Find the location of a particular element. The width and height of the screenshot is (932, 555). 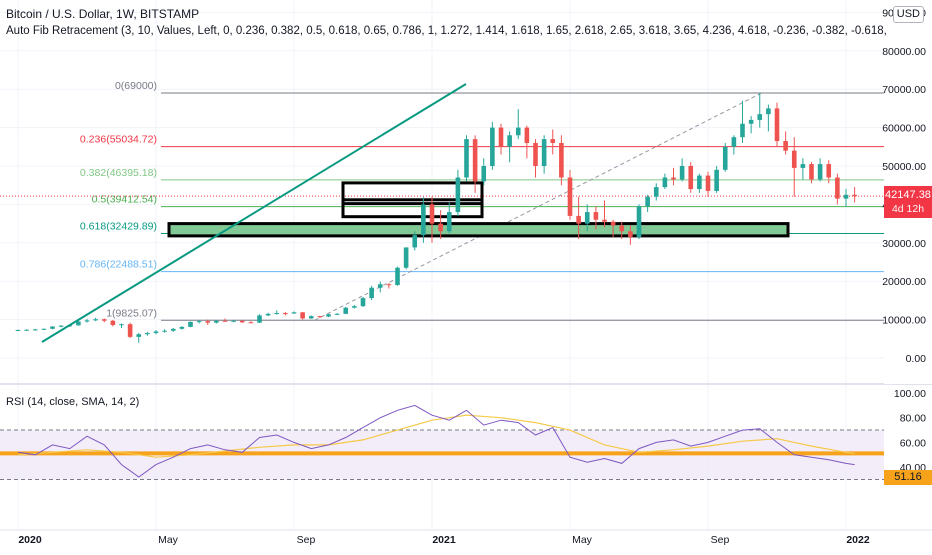

price-tick-label: 50000.00 is located at coordinates (904, 167).